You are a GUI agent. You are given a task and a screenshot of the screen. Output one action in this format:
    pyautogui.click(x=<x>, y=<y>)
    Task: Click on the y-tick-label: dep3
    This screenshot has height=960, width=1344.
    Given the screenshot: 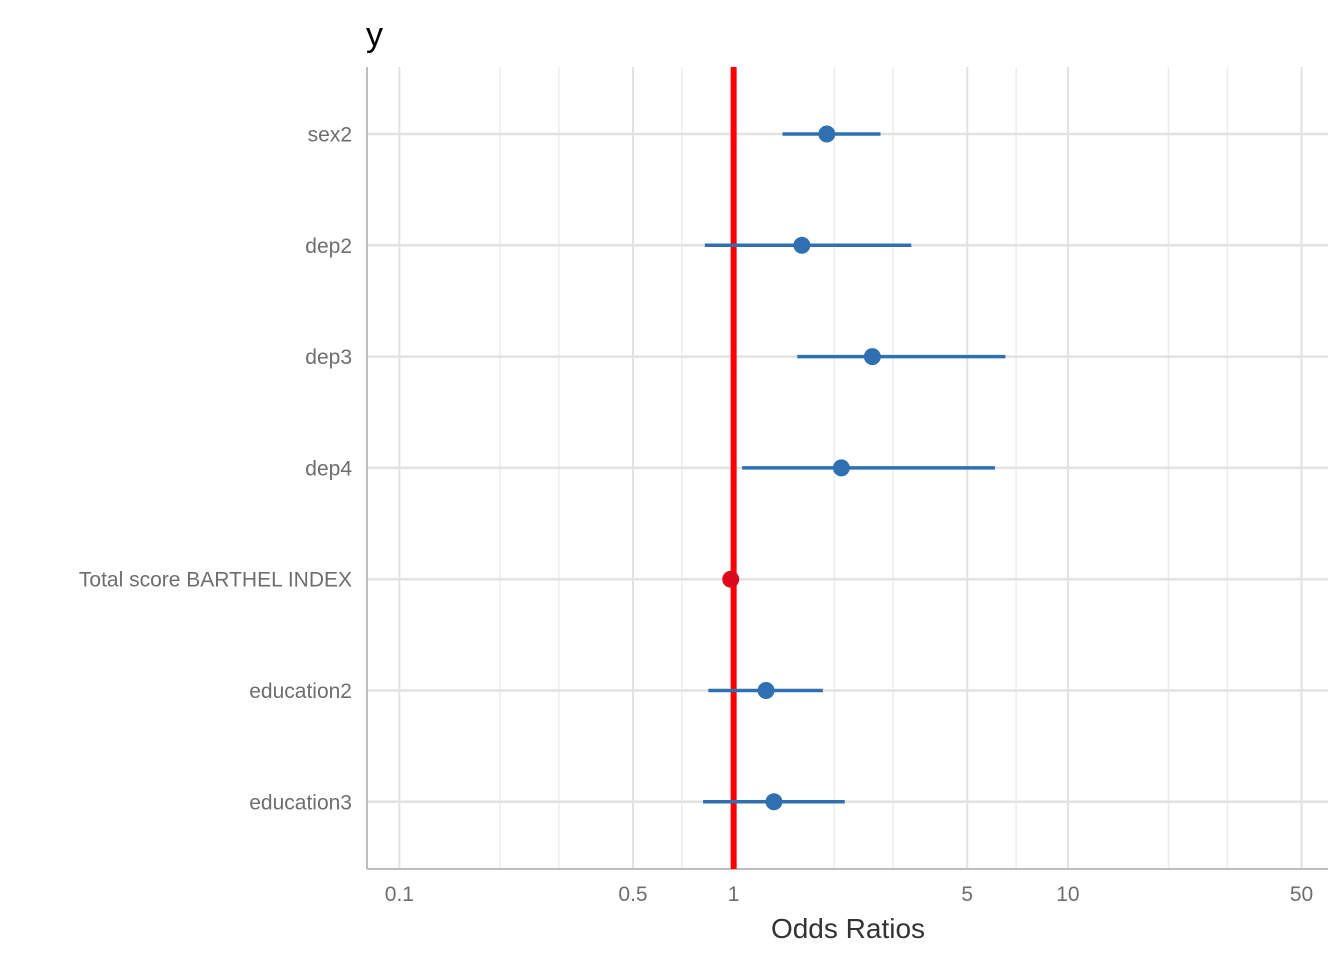 What is the action you would take?
    pyautogui.click(x=328, y=357)
    